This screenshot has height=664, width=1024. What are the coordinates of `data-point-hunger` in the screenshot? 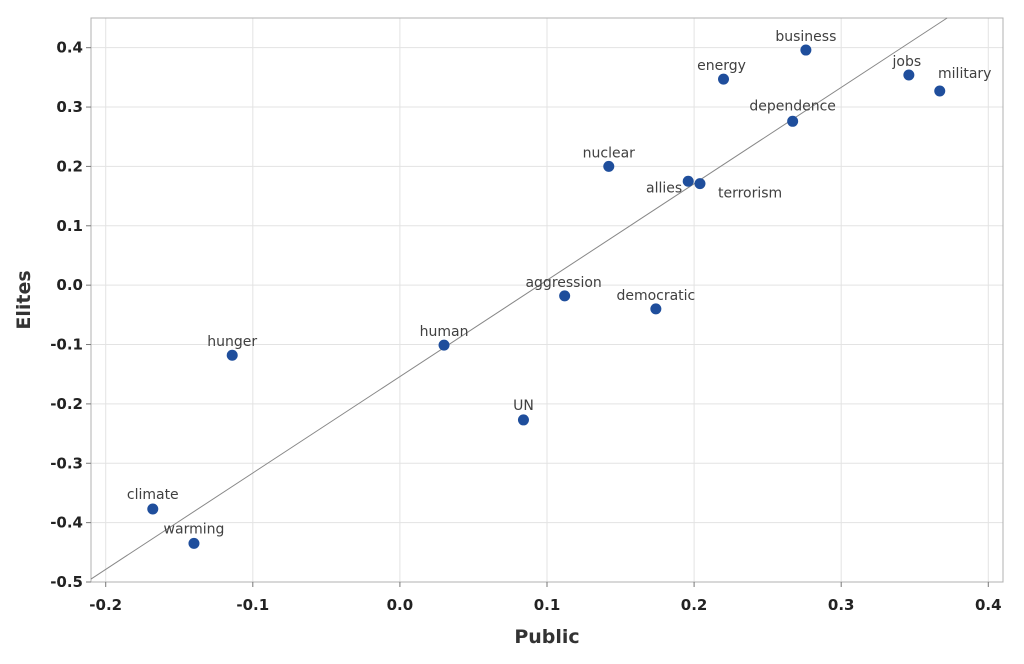 It's located at (232, 355).